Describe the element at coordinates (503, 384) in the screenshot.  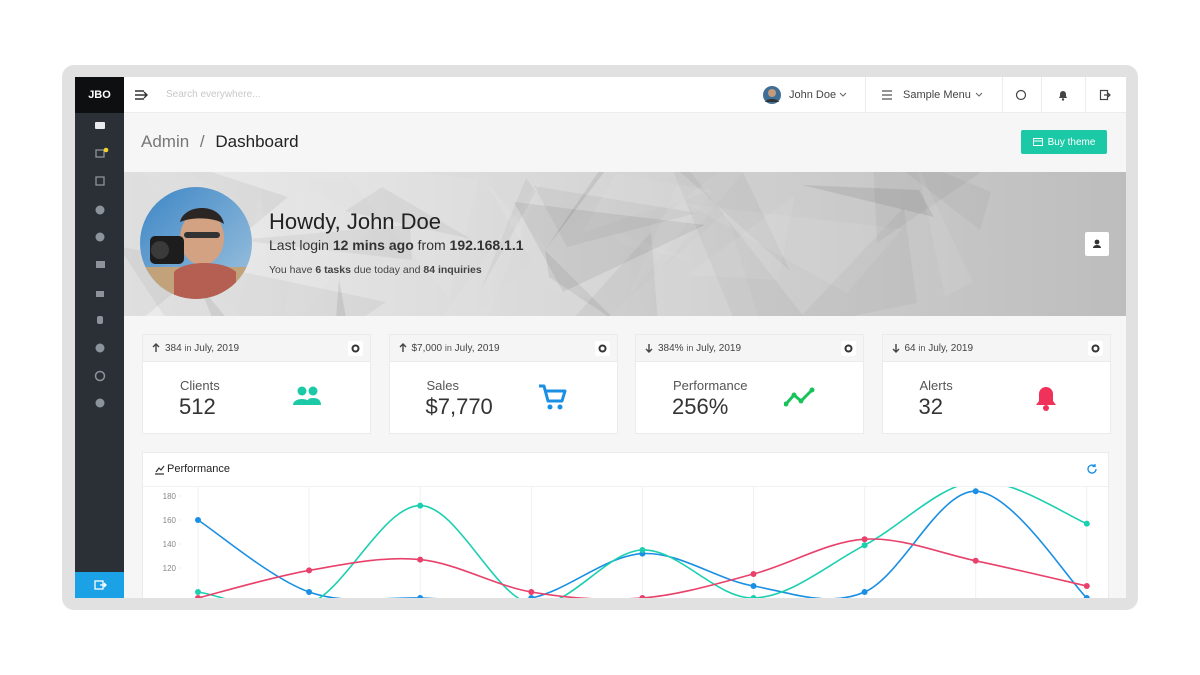
I see `stat-card: $7,000 in July, 2019 Sales $7,770` at that location.